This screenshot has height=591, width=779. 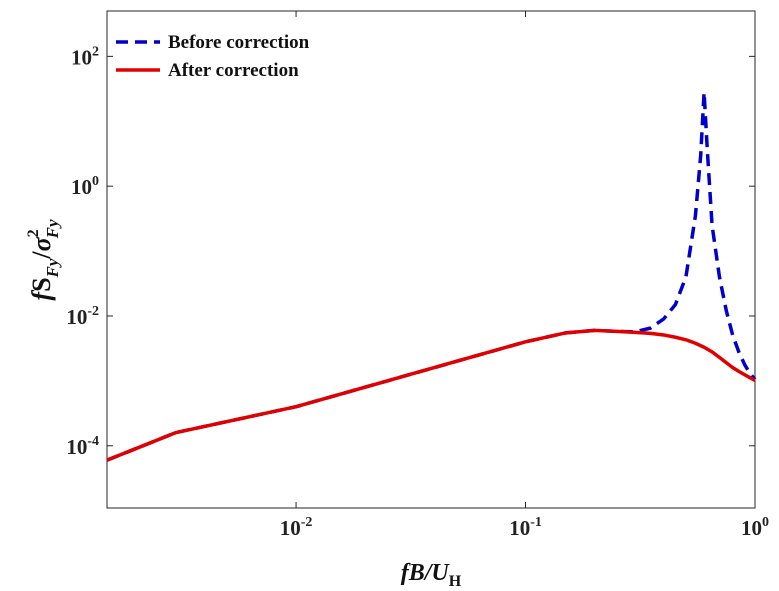 What do you see at coordinates (93, 441) in the screenshot?
I see `y-tick-exponent: -4` at bounding box center [93, 441].